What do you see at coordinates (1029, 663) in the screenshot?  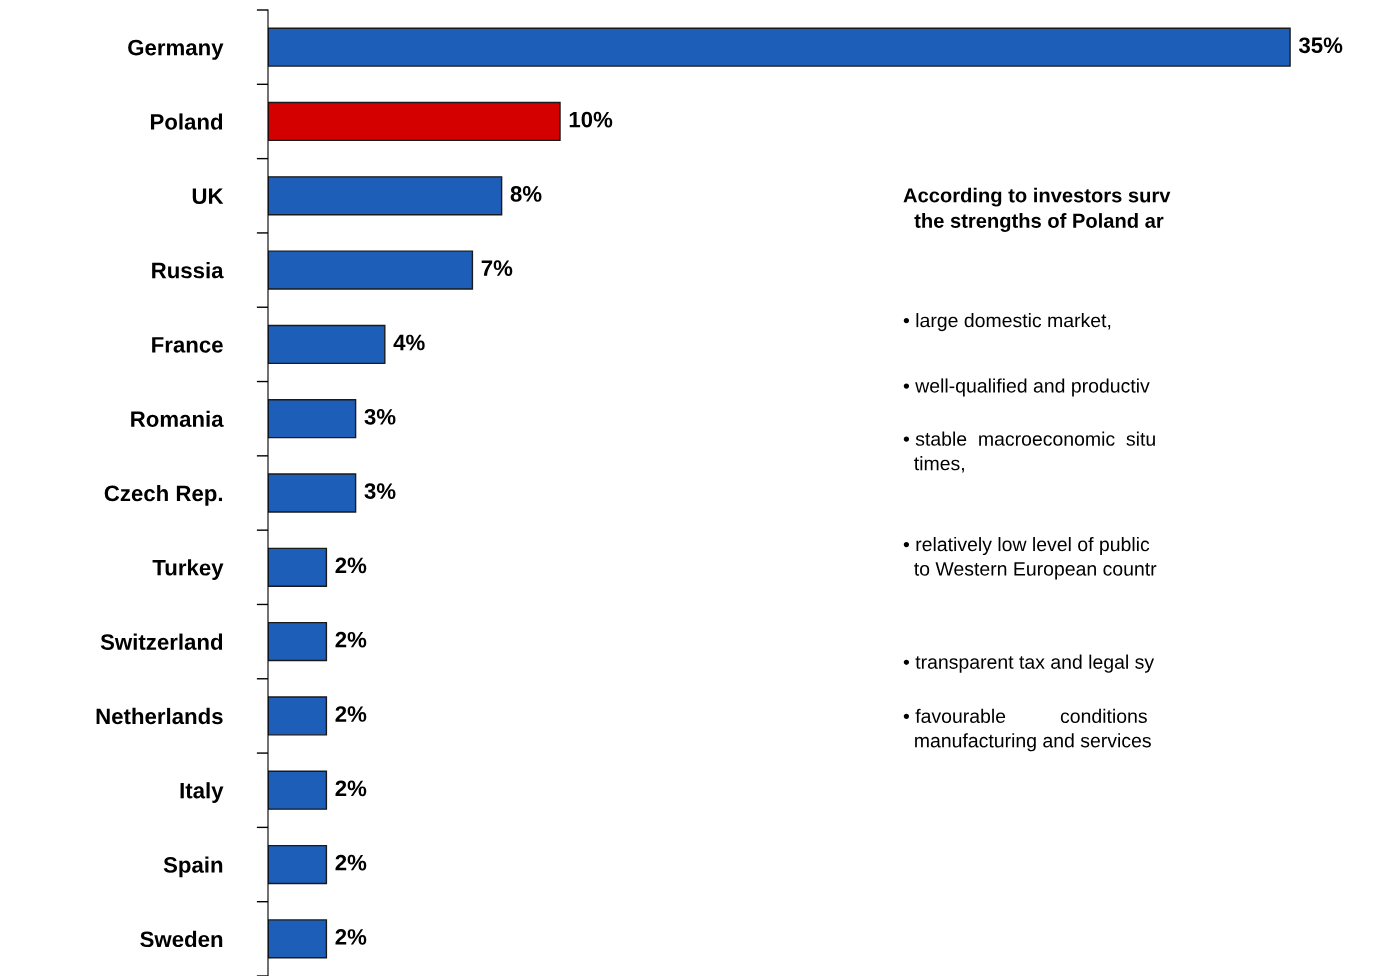 I see `annotation: • transparent tax and legal sy` at bounding box center [1029, 663].